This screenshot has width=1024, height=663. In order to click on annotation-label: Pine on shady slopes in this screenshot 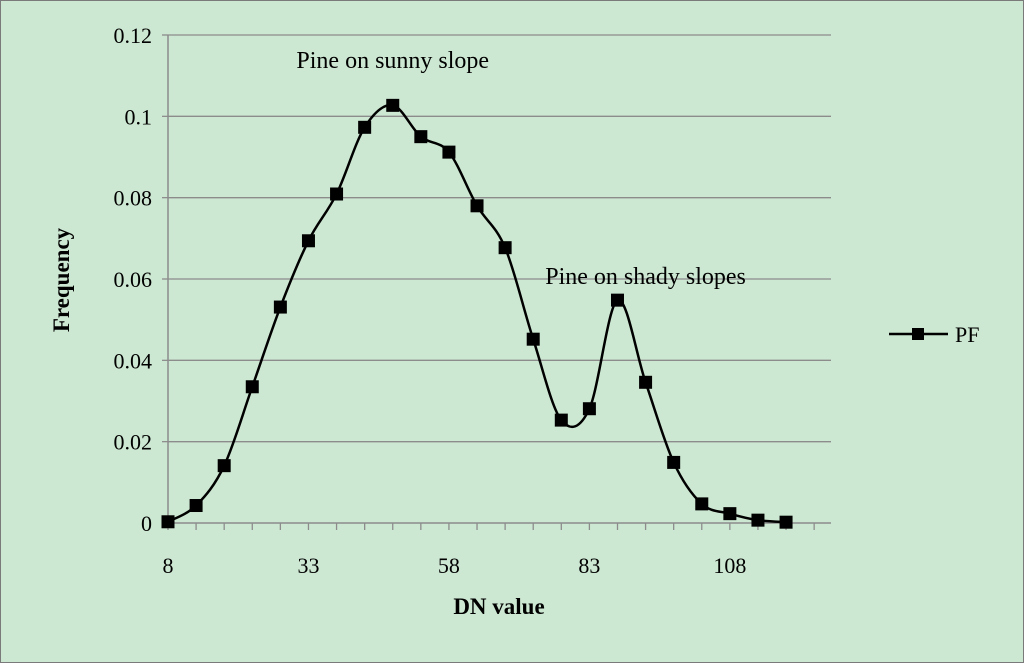, I will do `click(645, 277)`.